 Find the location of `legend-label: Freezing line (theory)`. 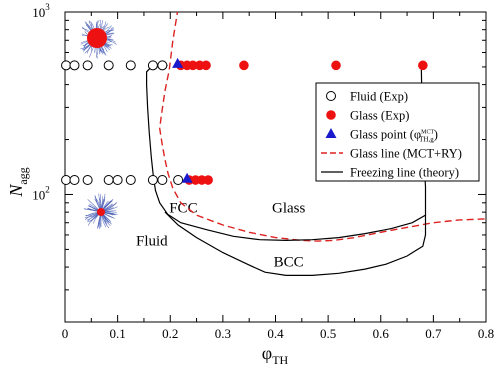

legend-label: Freezing line (theory) is located at coordinates (404, 173).